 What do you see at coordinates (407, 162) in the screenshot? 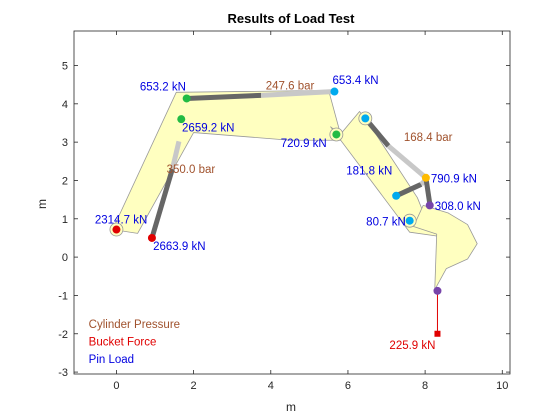
I see `bucket-cylinder-barrel` at bounding box center [407, 162].